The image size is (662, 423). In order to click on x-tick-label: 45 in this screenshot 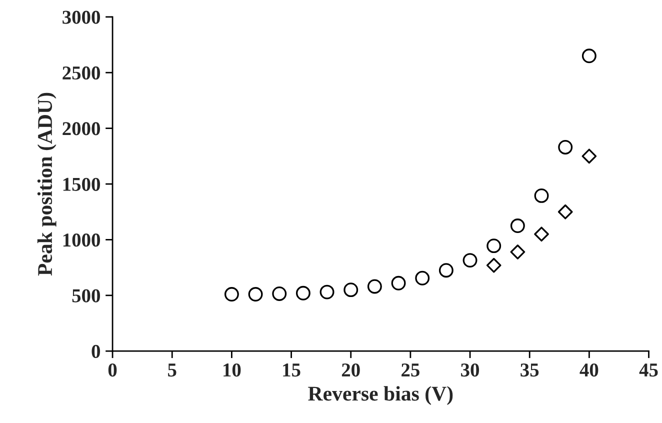, I will do `click(648, 370)`.